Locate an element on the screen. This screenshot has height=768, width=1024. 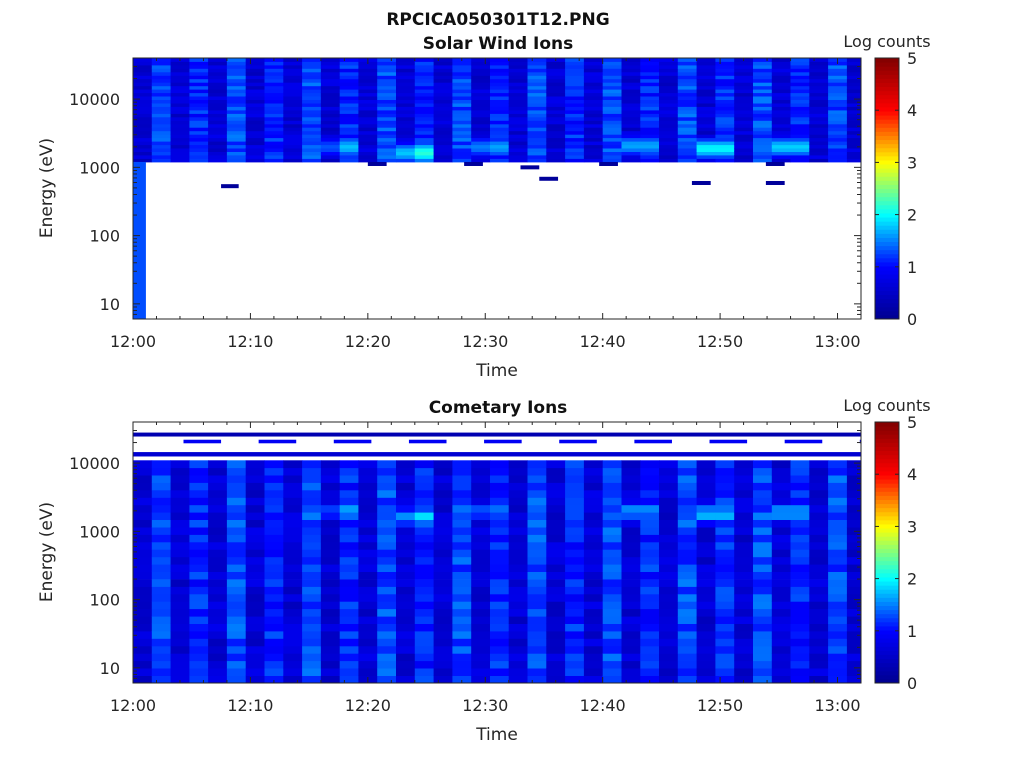
panel-title: Cometary Ions is located at coordinates (498, 408).